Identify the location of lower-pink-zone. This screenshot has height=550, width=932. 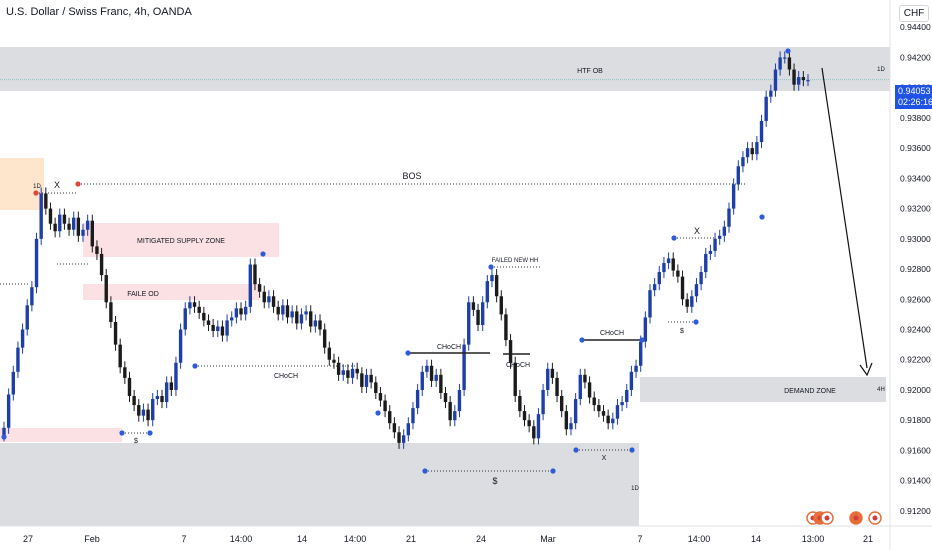
(61, 435).